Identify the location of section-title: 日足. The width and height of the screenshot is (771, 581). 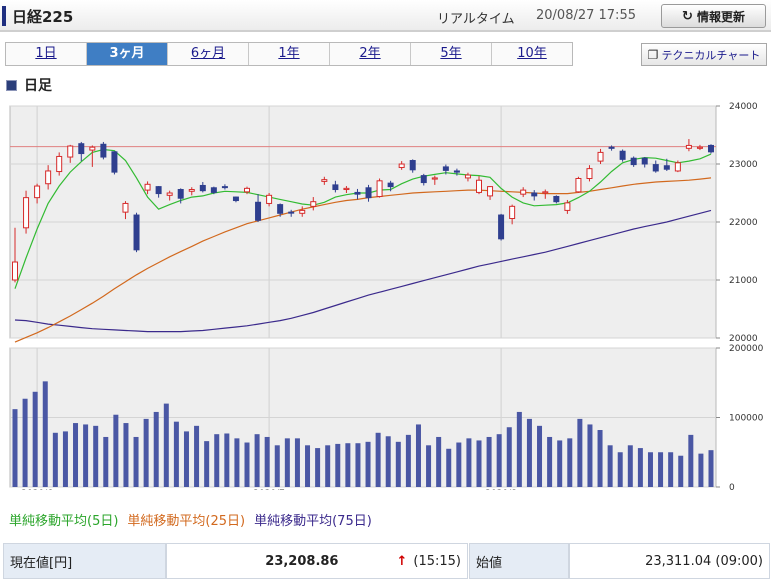
(38, 86).